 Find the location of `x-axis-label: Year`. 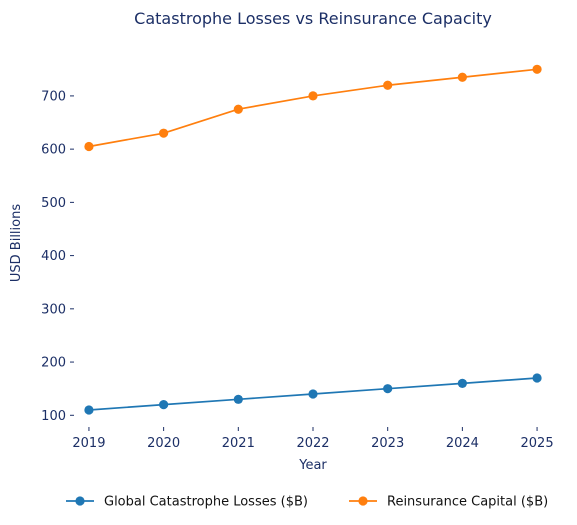

x-axis-label: Year is located at coordinates (312, 465).